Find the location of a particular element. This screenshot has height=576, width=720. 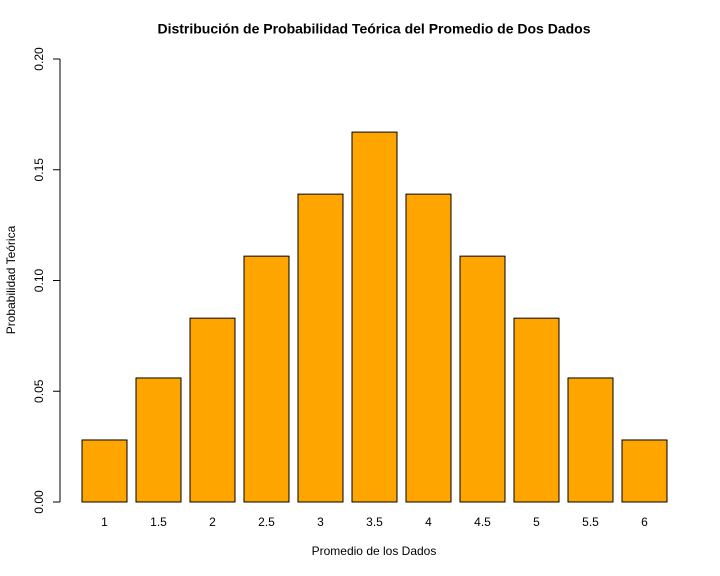

y-tick-label: 0.10 is located at coordinates (39, 280).